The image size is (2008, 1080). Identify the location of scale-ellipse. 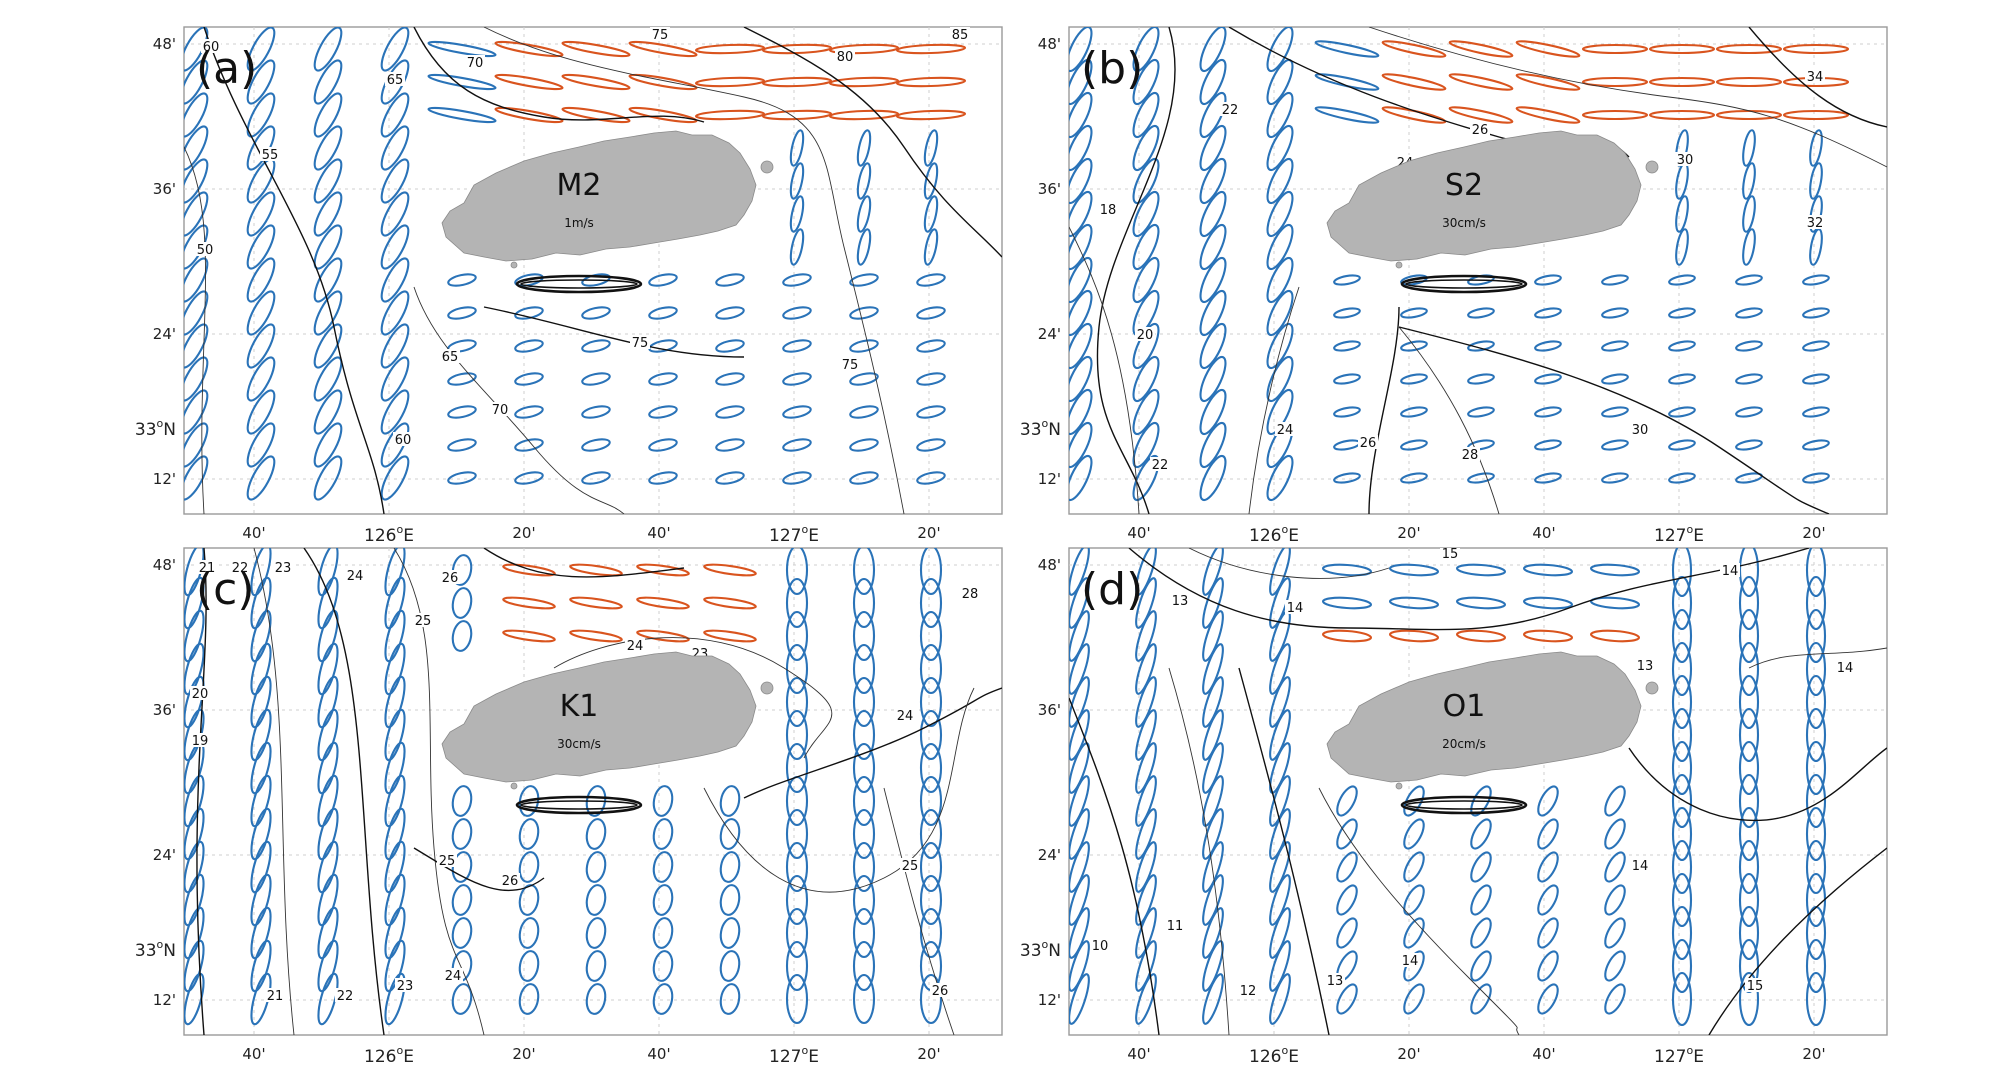
(579, 284).